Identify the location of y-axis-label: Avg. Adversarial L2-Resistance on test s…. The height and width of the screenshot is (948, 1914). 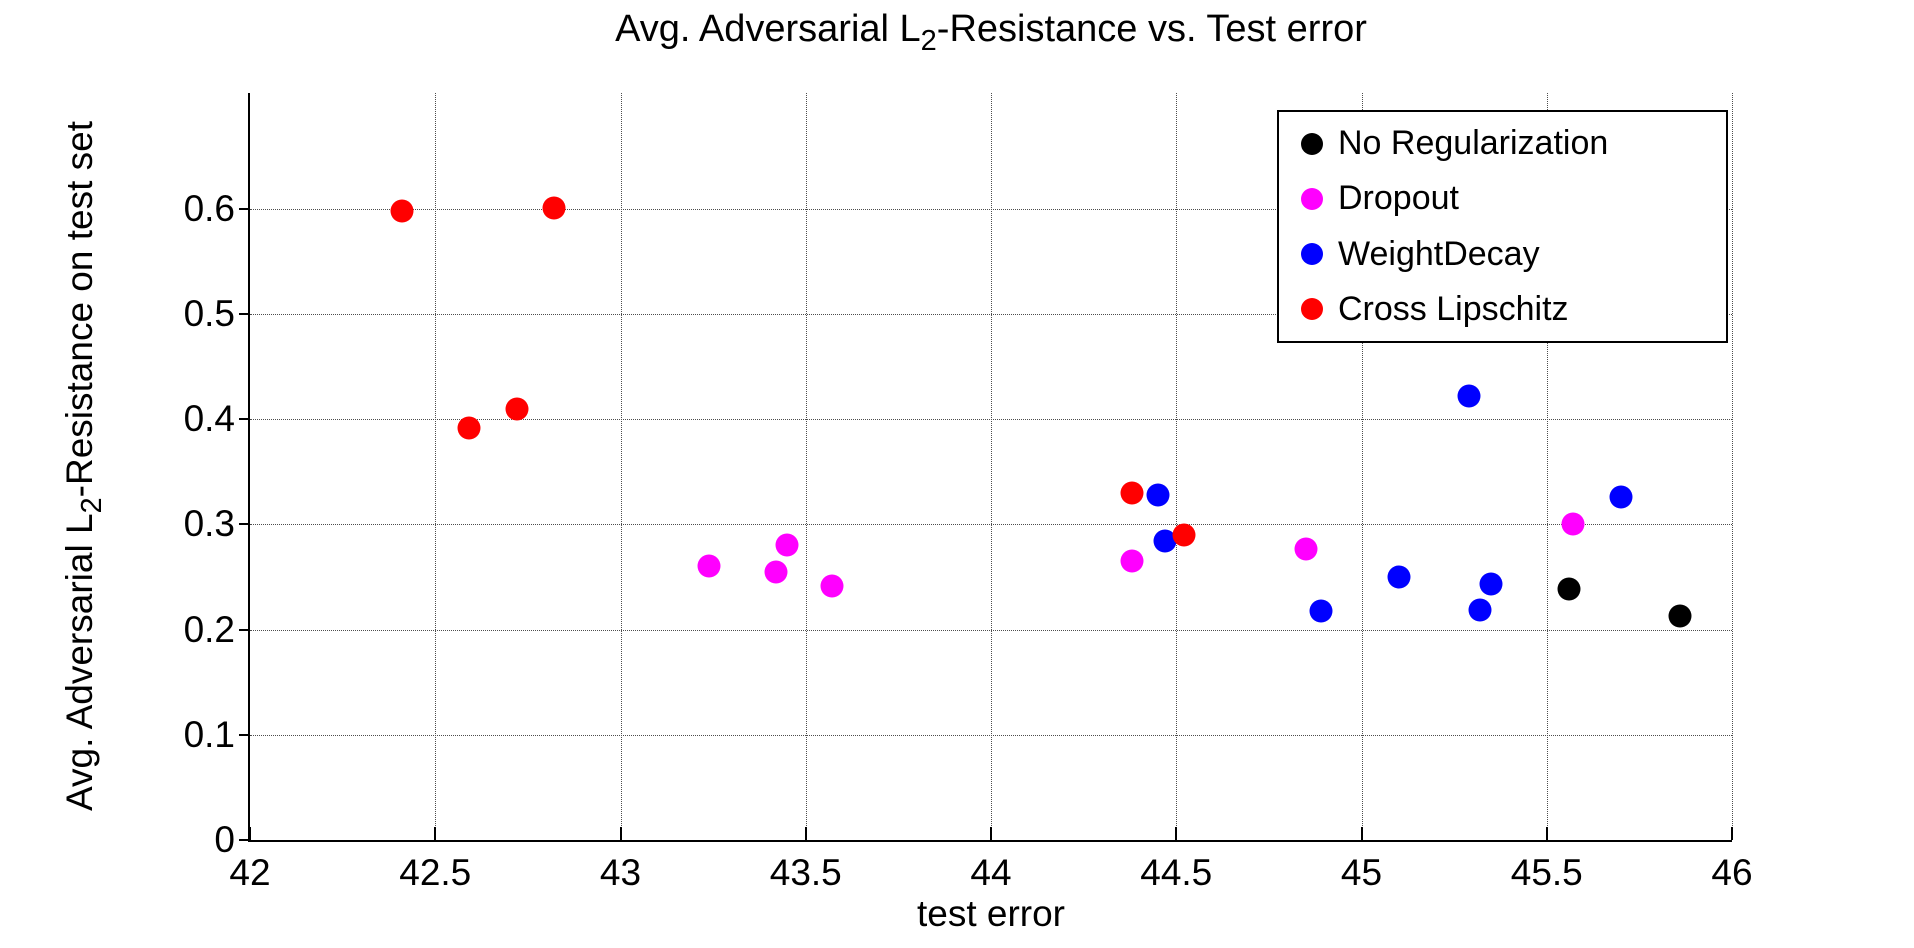
(83, 466).